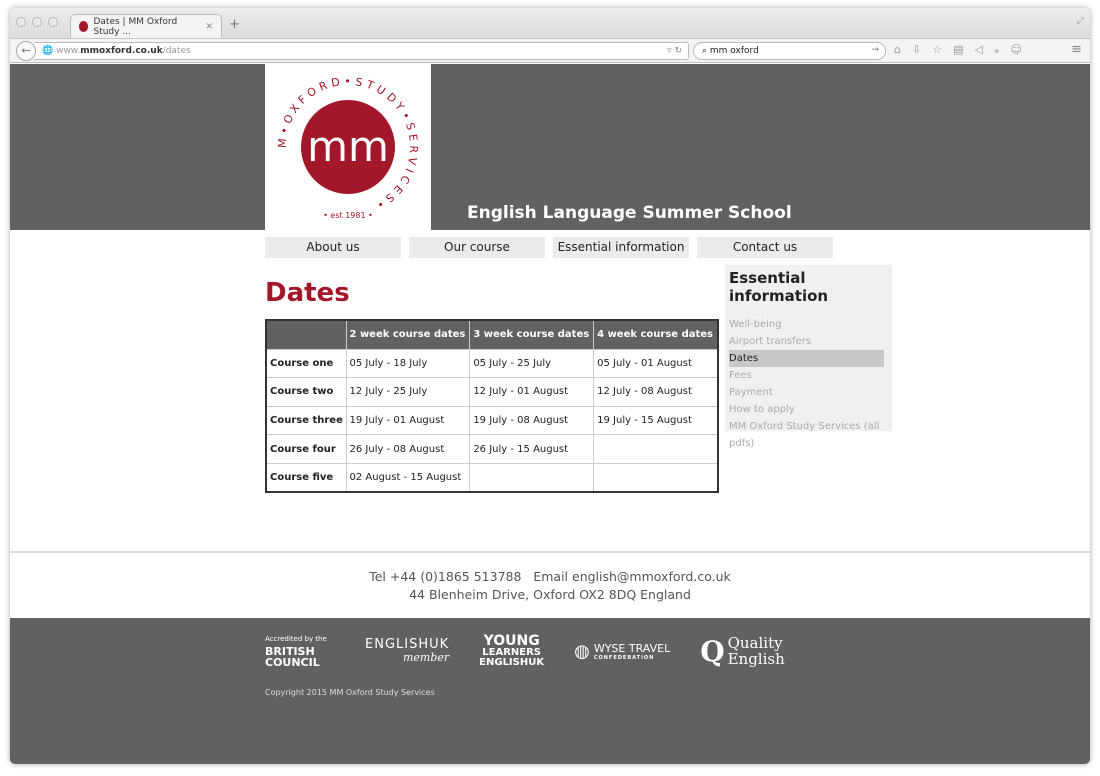 This screenshot has width=1100, height=776. Describe the element at coordinates (306, 392) in the screenshot. I see `row-header: Course two` at that location.